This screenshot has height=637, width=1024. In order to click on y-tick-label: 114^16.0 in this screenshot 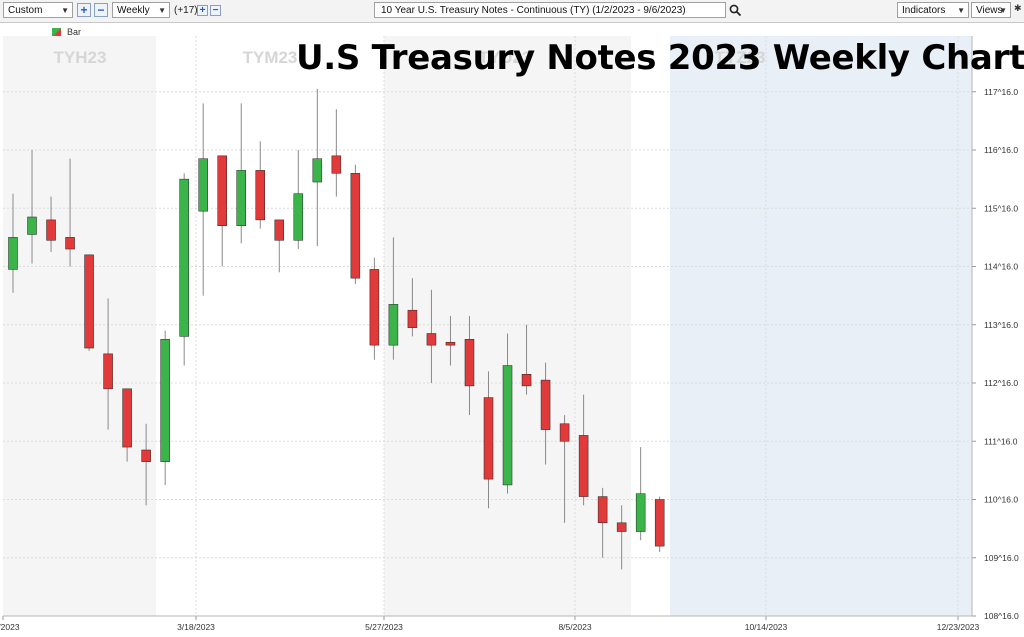, I will do `click(1001, 267)`.